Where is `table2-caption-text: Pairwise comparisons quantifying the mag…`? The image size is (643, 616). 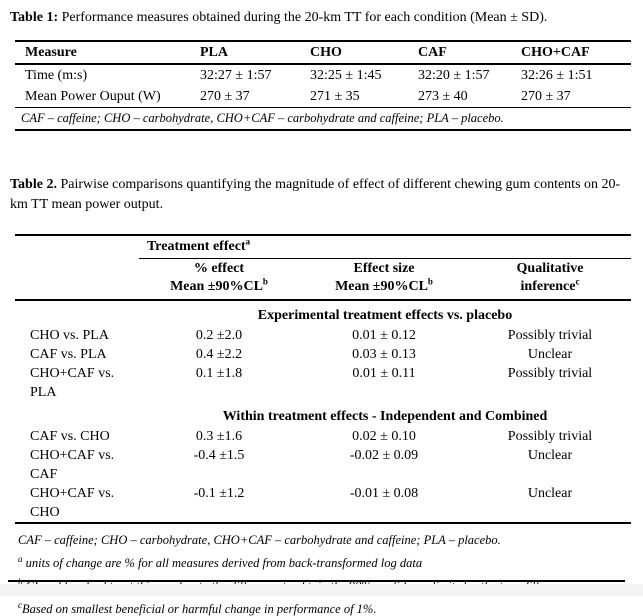 table2-caption-text: Pairwise comparisons quantifying the mag… is located at coordinates (315, 194).